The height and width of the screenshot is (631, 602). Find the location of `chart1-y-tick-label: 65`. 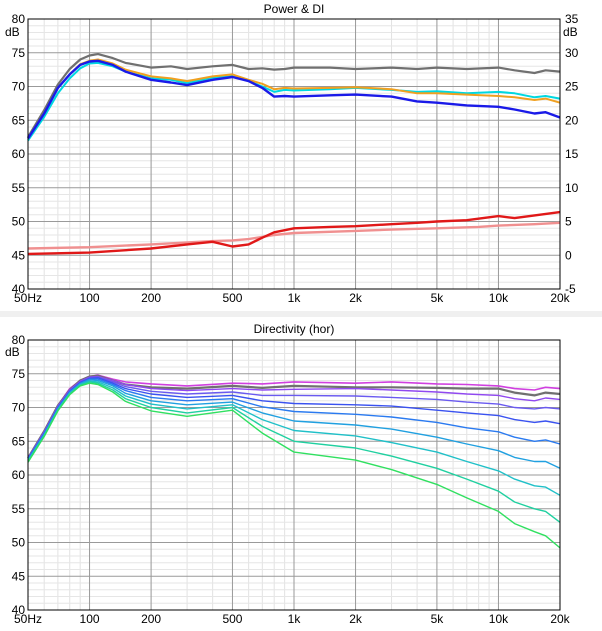

chart1-y-tick-label: 65 is located at coordinates (19, 120).